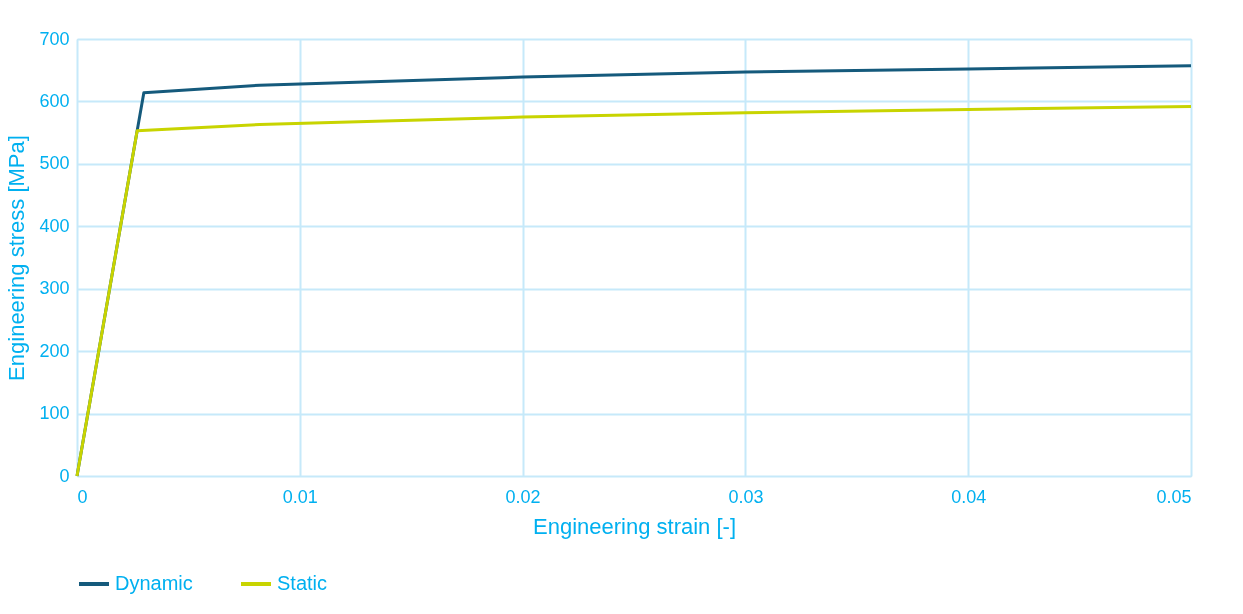  What do you see at coordinates (17, 258) in the screenshot?
I see `y-axis-title: Engineering stress [MPa]` at bounding box center [17, 258].